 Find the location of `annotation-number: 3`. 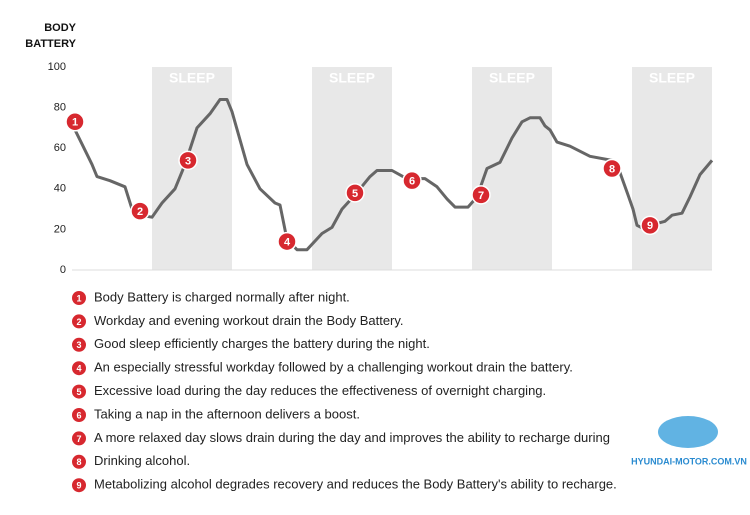

annotation-number: 3 is located at coordinates (188, 161).